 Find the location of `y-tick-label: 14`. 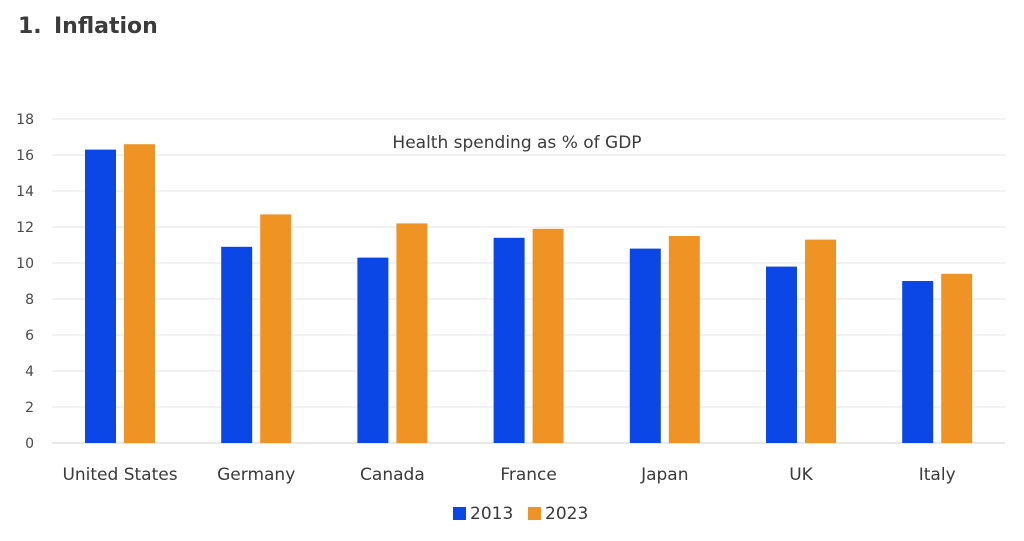

y-tick-label: 14 is located at coordinates (25, 192).